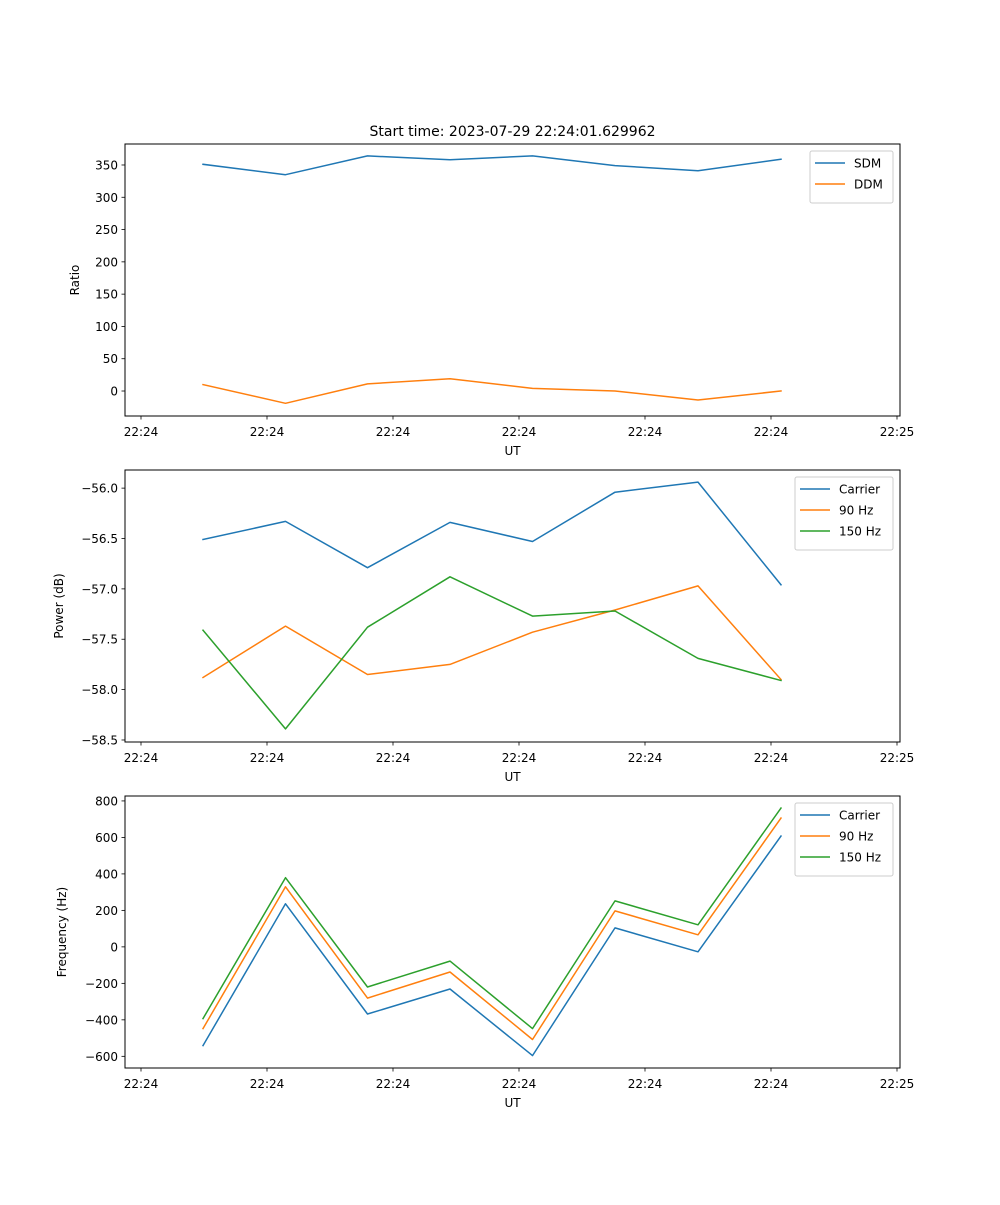  I want to click on series-line-sdm, so click(492, 165).